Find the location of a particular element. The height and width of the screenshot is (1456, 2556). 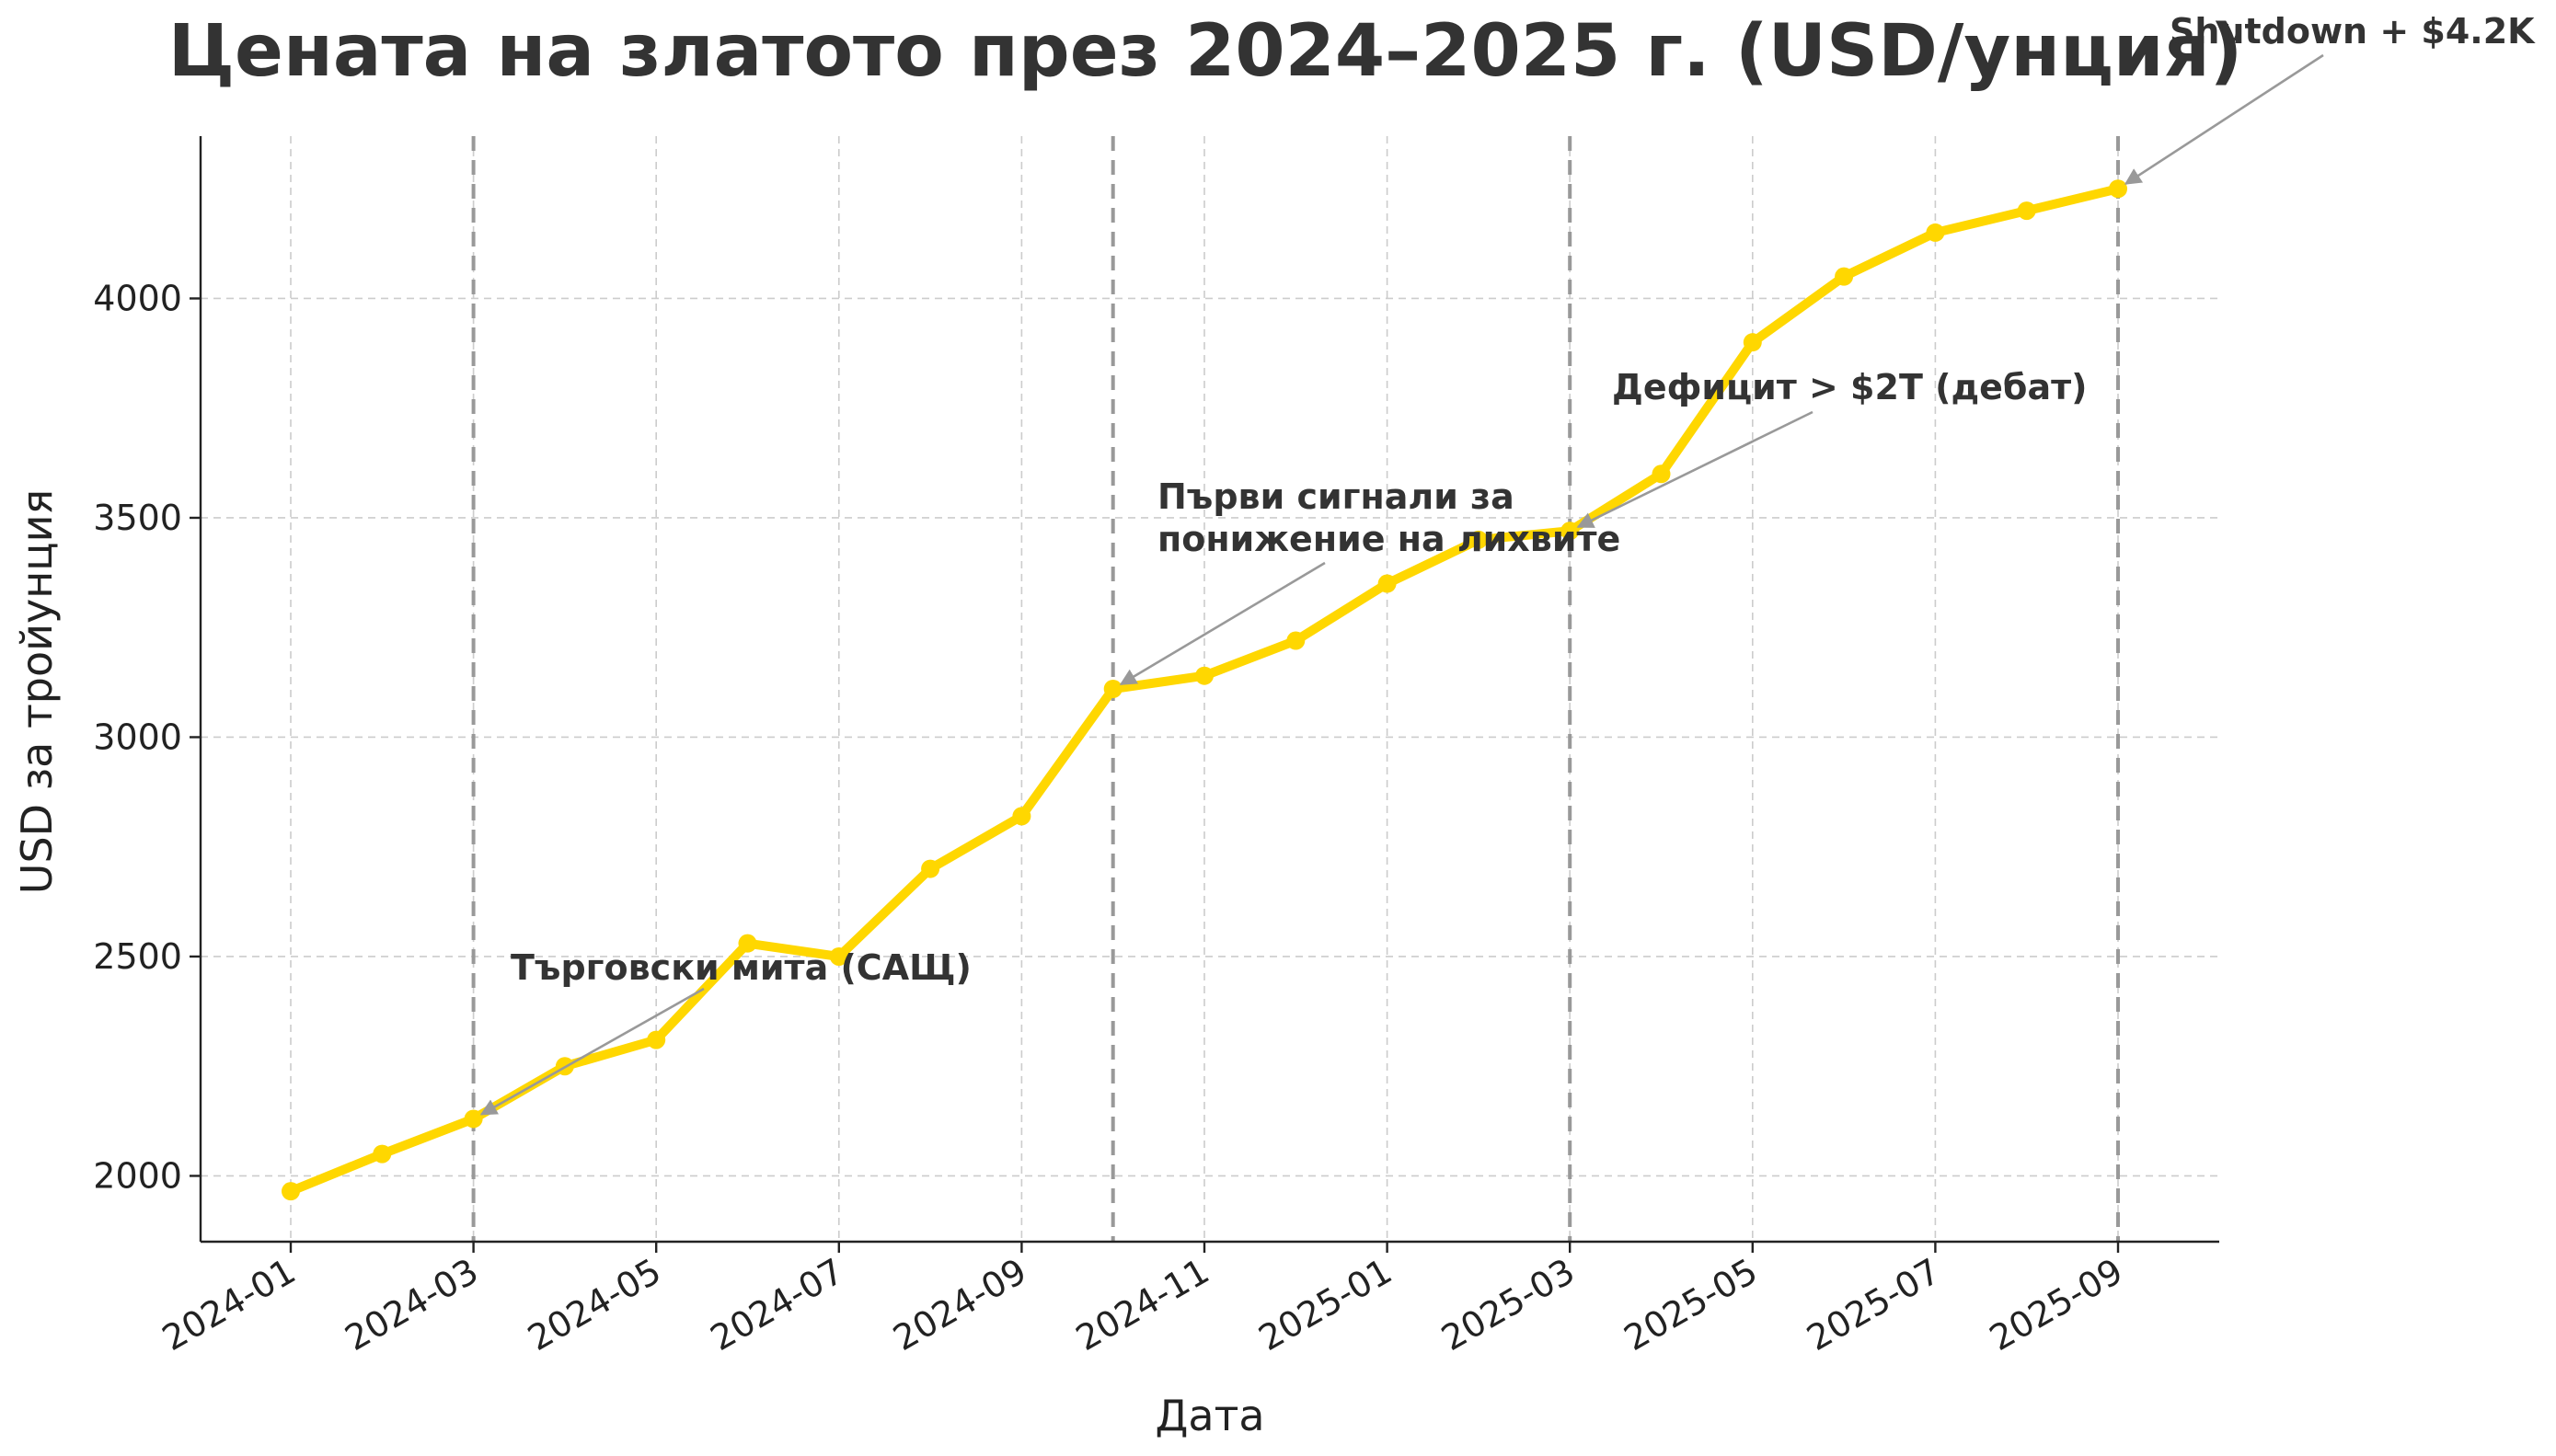

annotation-label: Търговски мита (САЩ) is located at coordinates (741, 967).